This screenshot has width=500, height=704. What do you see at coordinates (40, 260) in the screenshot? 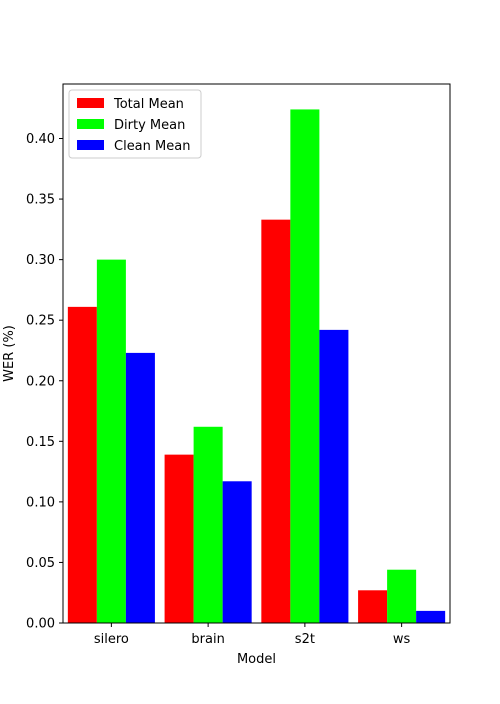
I see `y-tick-label: 0.30` at bounding box center [40, 260].